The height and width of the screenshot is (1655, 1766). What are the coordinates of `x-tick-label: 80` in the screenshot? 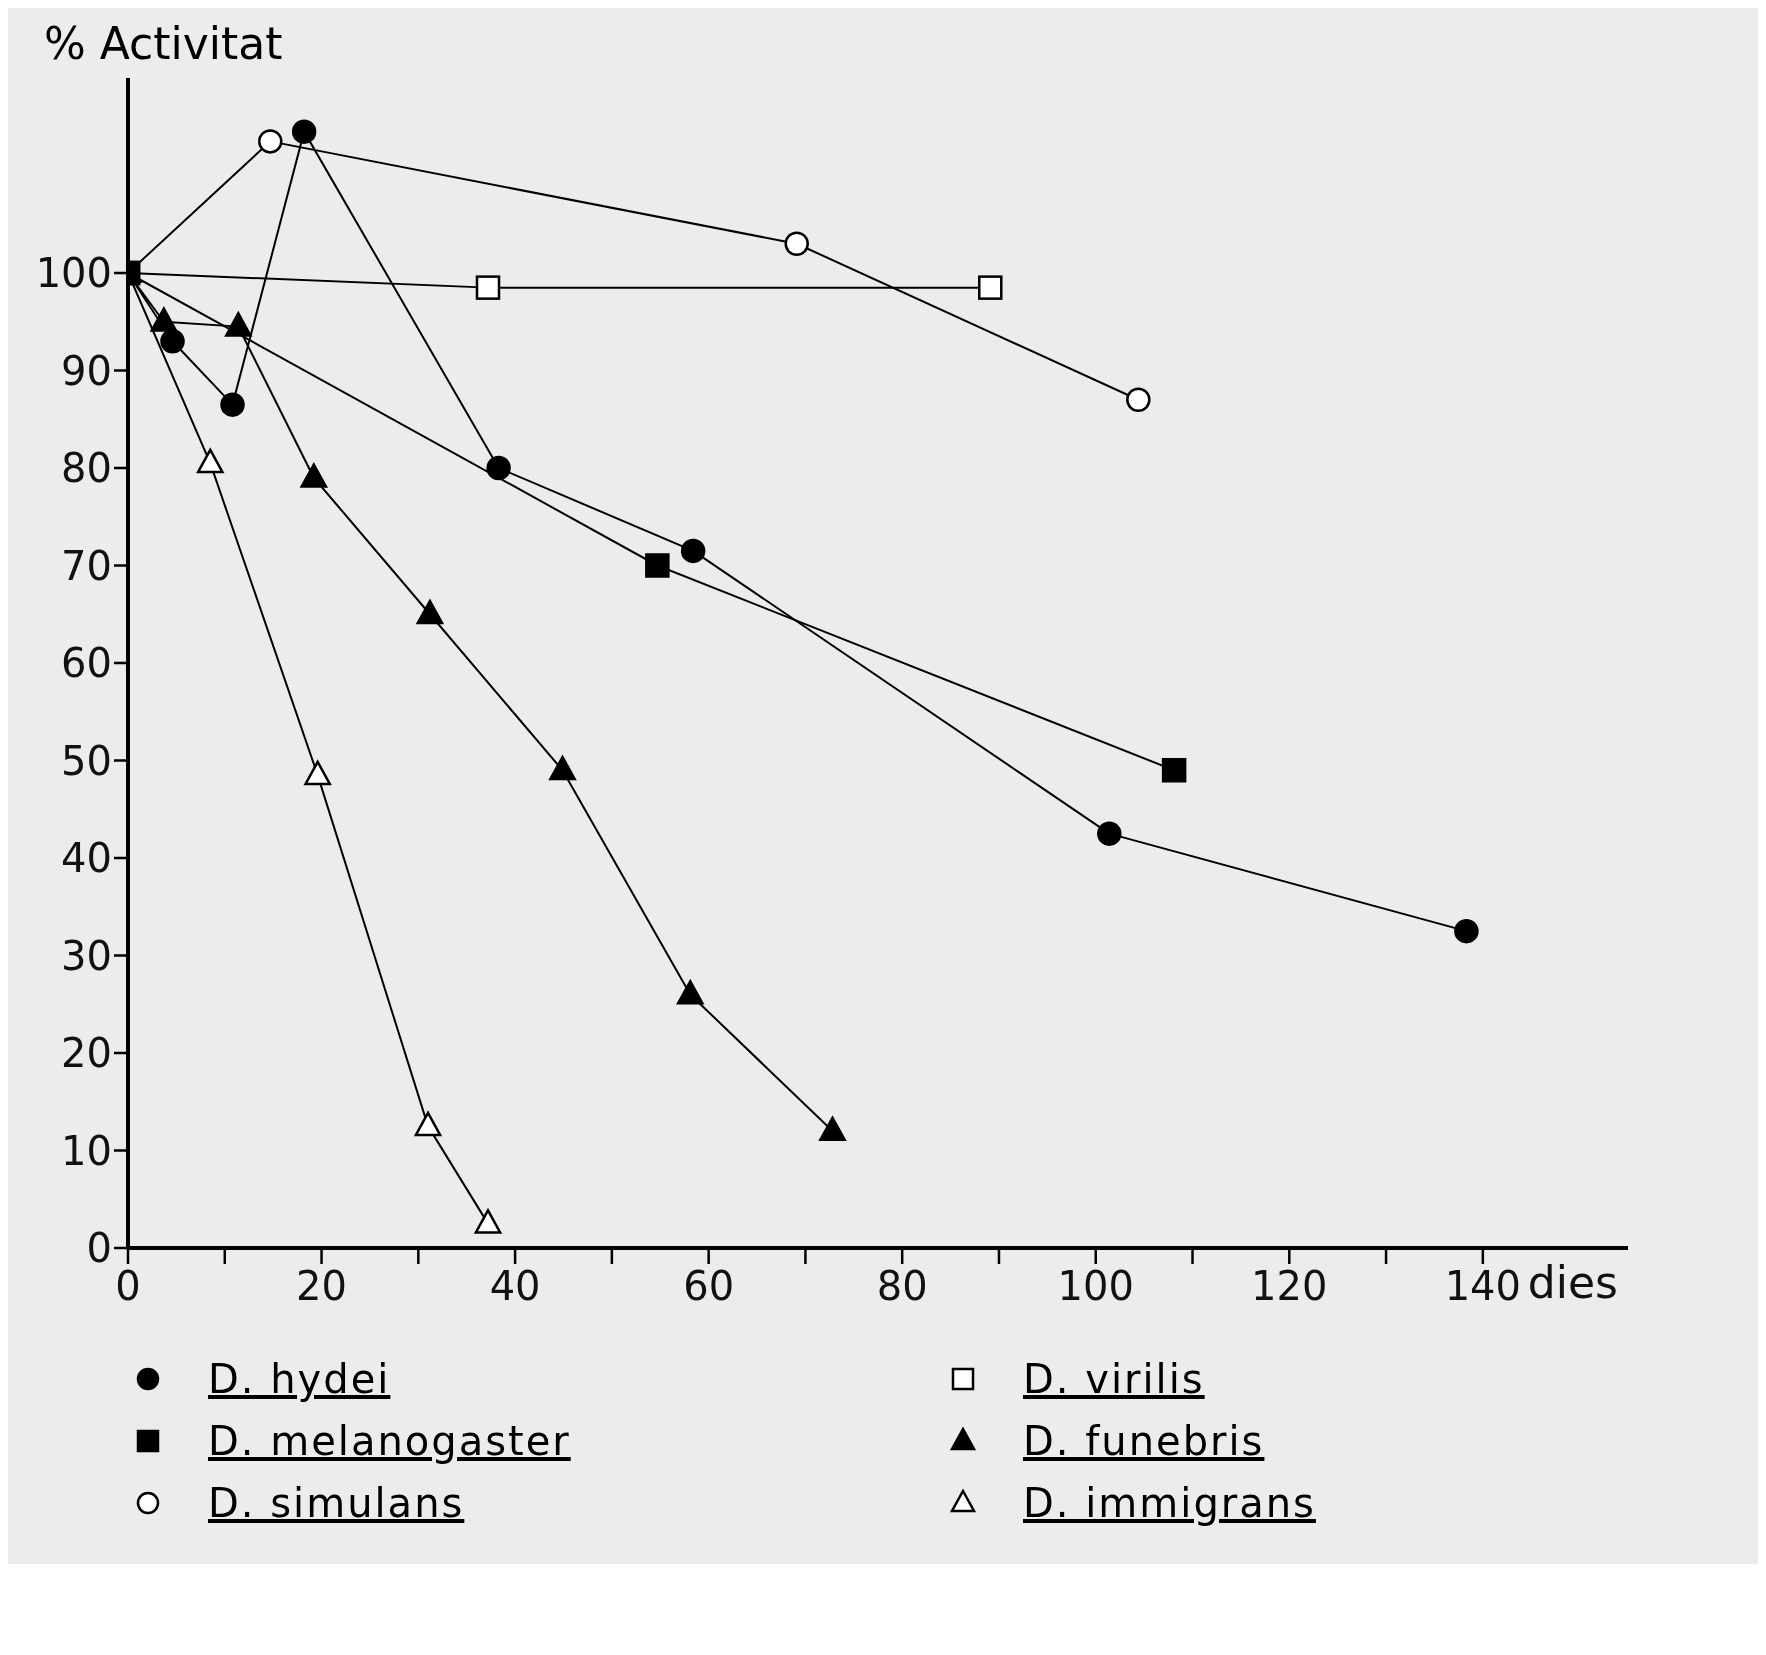 It's located at (902, 1286).